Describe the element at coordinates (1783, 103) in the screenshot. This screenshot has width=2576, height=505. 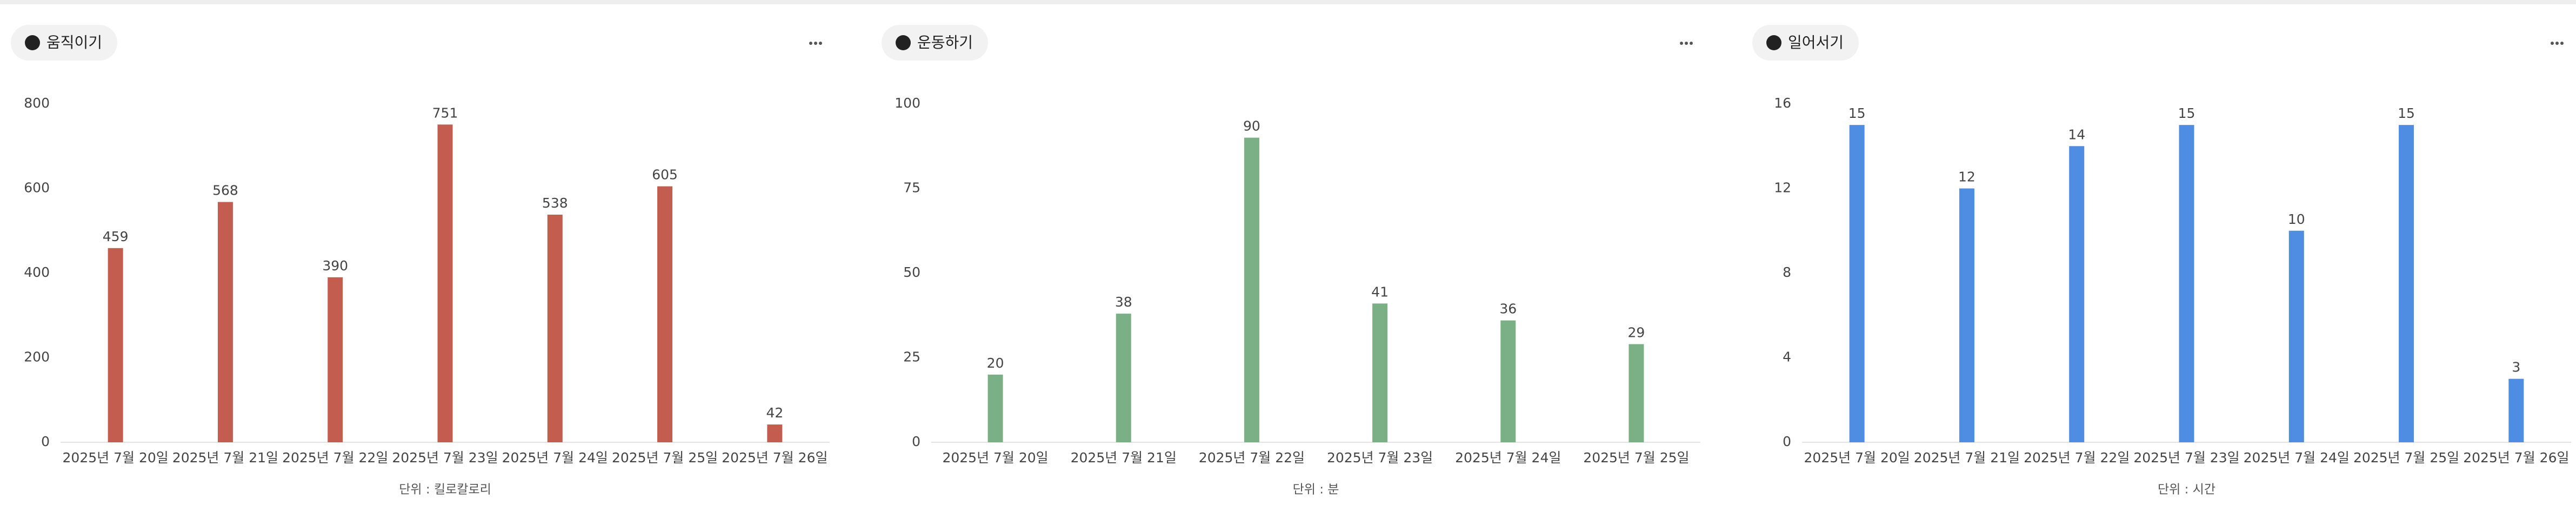
I see `y-tick-label: 16` at that location.